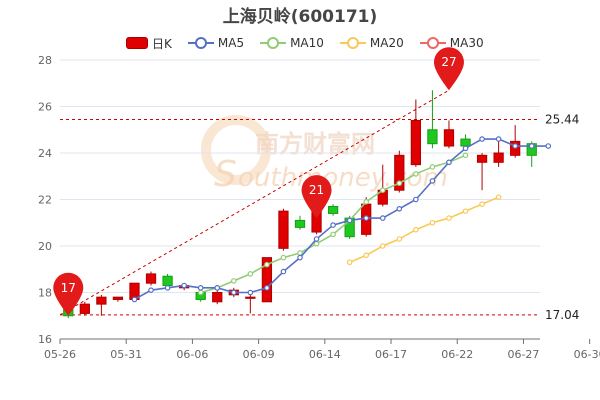 This screenshot has width=600, height=400. I want to click on chart-title: 上海贝岭(600171), so click(300, 17).